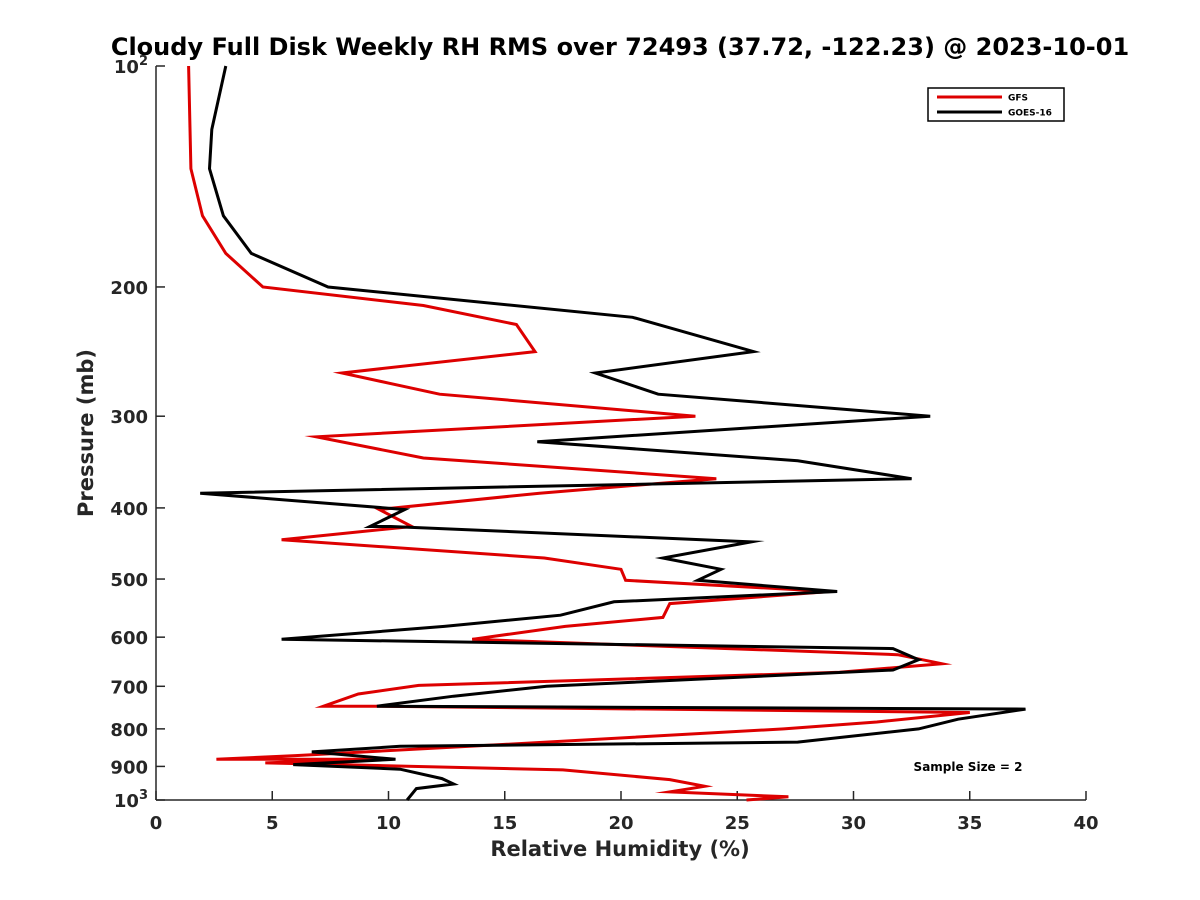 This screenshot has width=1200, height=900. What do you see at coordinates (129, 687) in the screenshot?
I see `y-tick-label: 700` at bounding box center [129, 687].